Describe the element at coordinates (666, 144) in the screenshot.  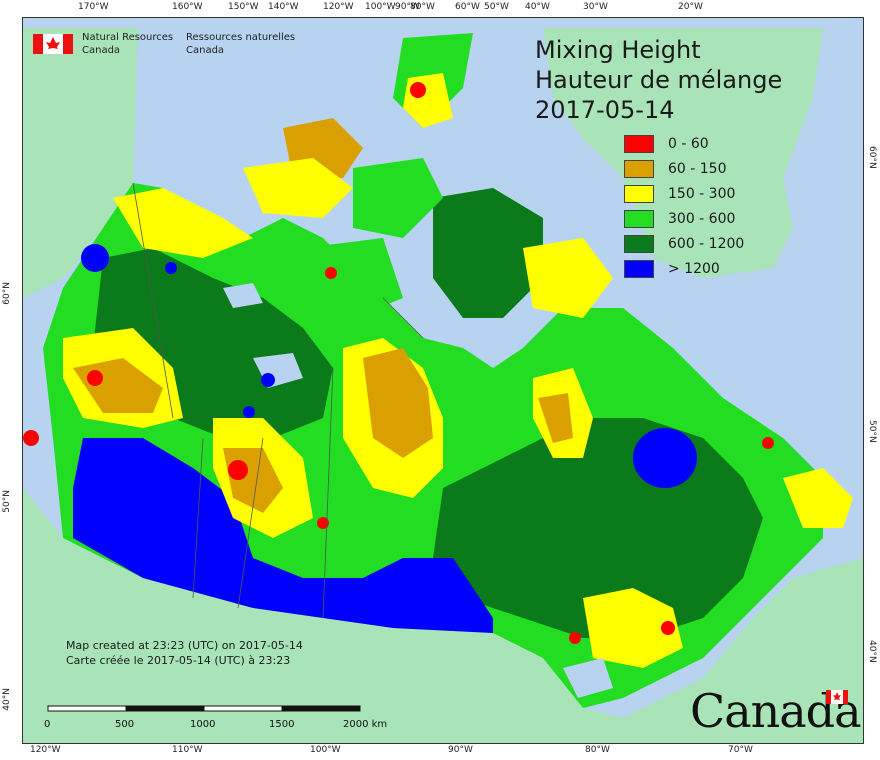
I see `legend-item: 0 - 60` at that location.